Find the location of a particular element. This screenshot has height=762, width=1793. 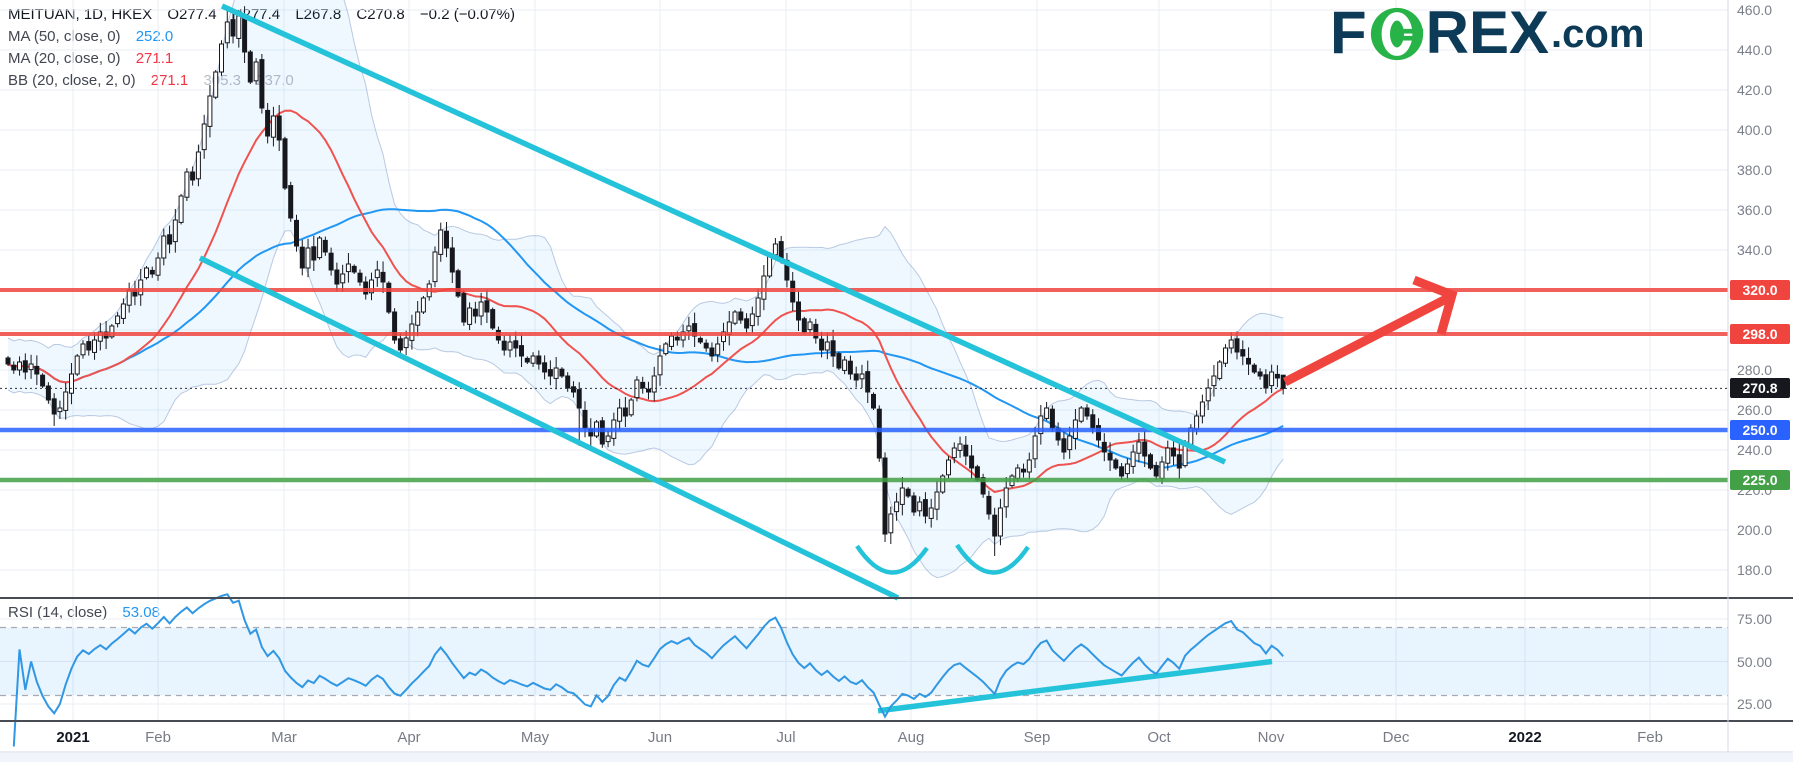

price-level-tag: 320.0 is located at coordinates (1760, 290).